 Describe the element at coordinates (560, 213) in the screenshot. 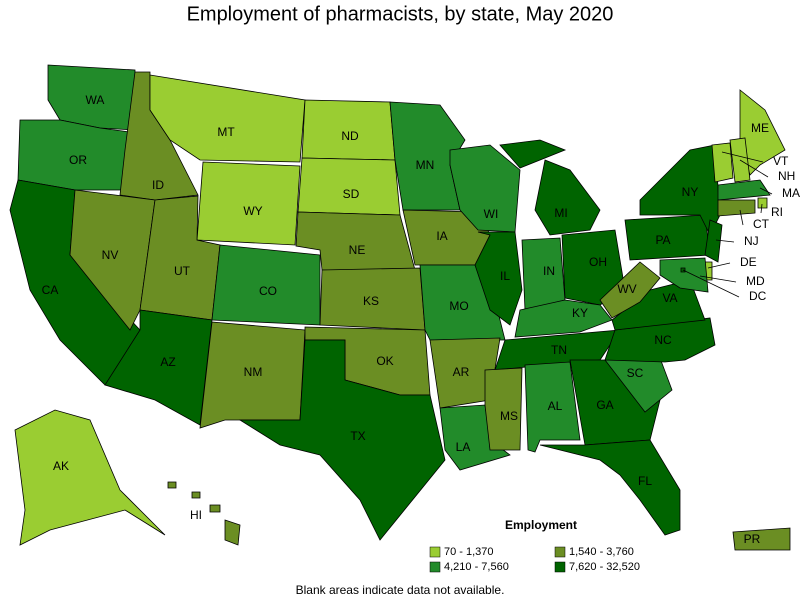

I see `state-label: MI` at that location.